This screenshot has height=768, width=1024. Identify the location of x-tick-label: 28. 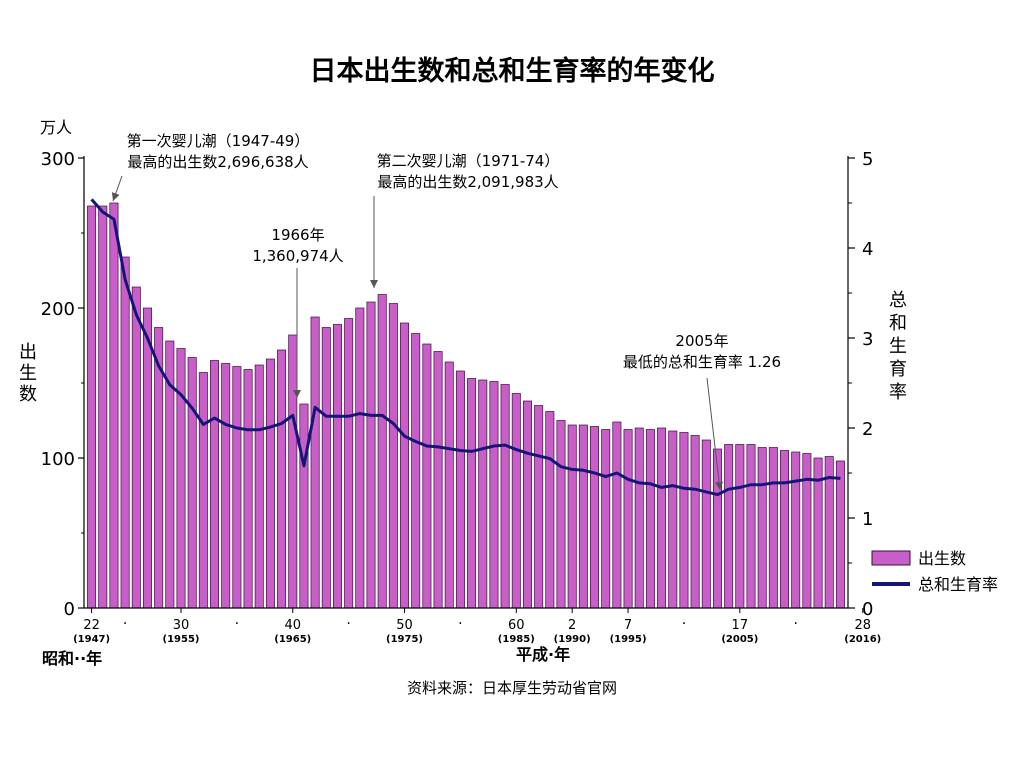
(862, 625).